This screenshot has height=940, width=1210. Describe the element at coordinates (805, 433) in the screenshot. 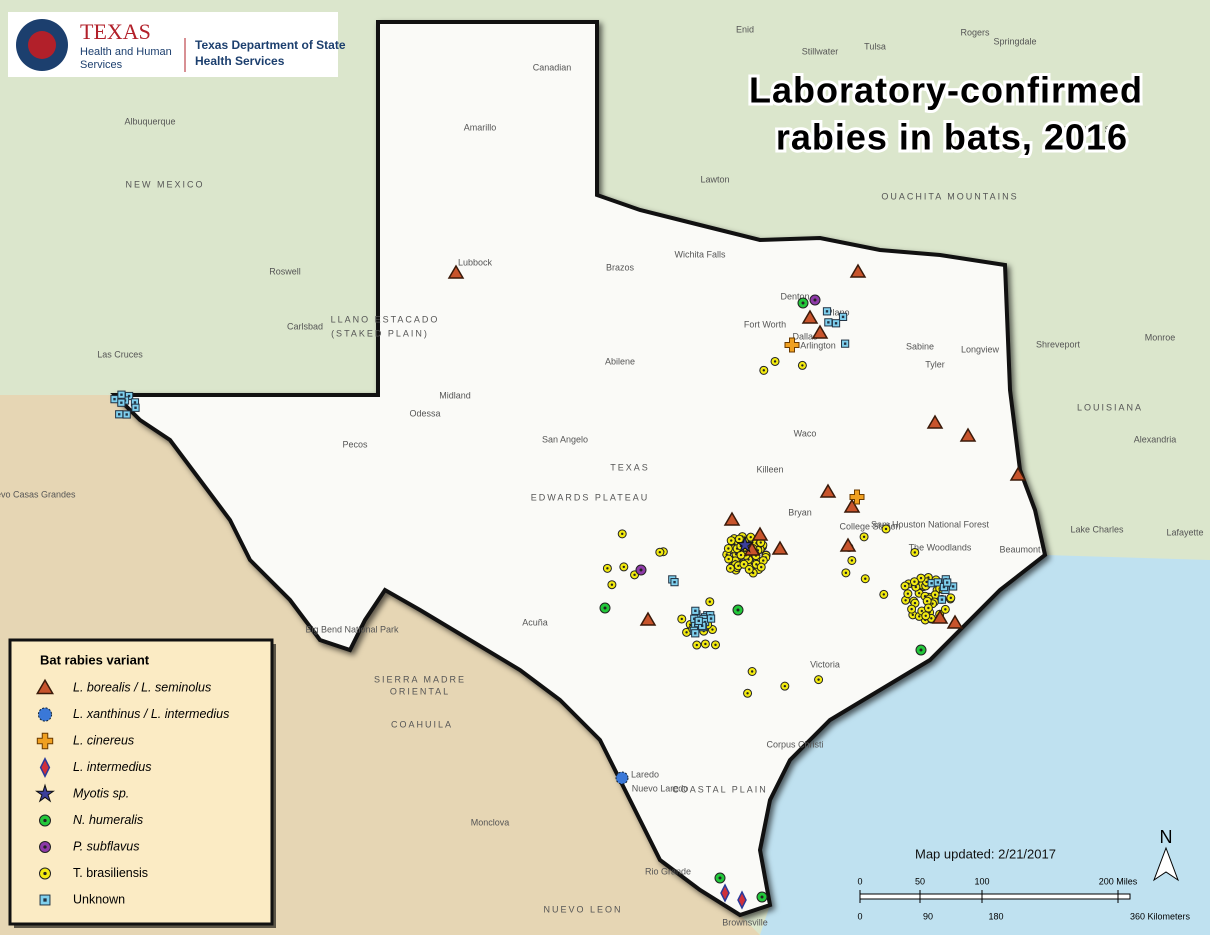

I see `place-label: Waco` at that location.